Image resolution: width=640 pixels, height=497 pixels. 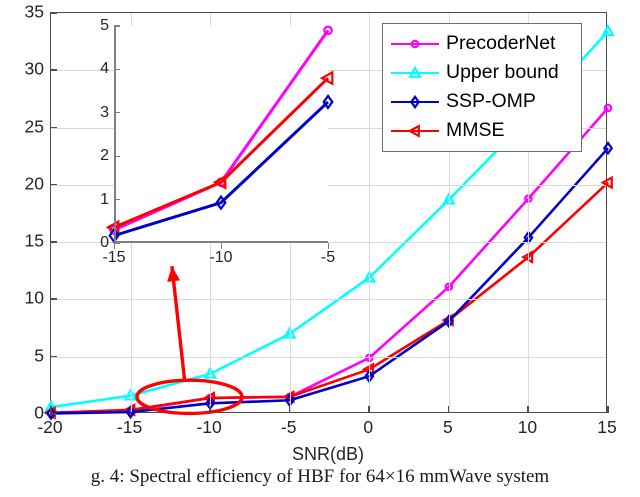 I want to click on legend-item-mmse: MMSE, so click(x=482, y=130).